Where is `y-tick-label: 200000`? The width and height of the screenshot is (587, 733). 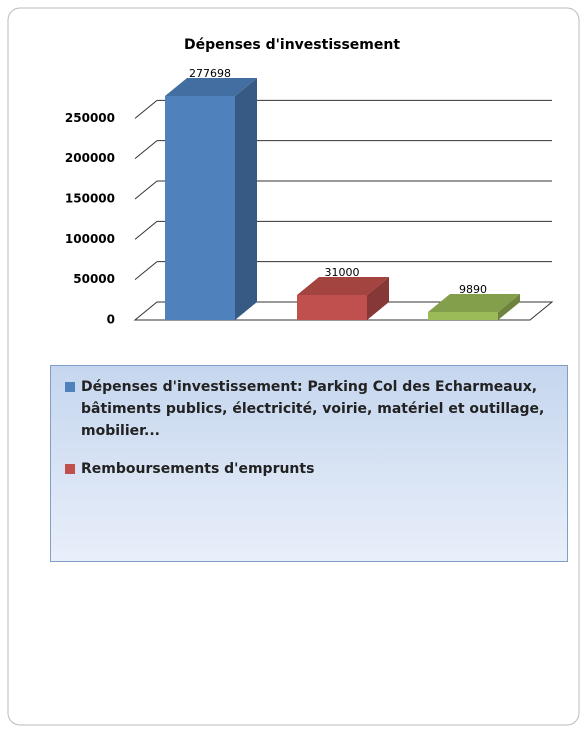 y-tick-label: 200000 is located at coordinates (90, 158).